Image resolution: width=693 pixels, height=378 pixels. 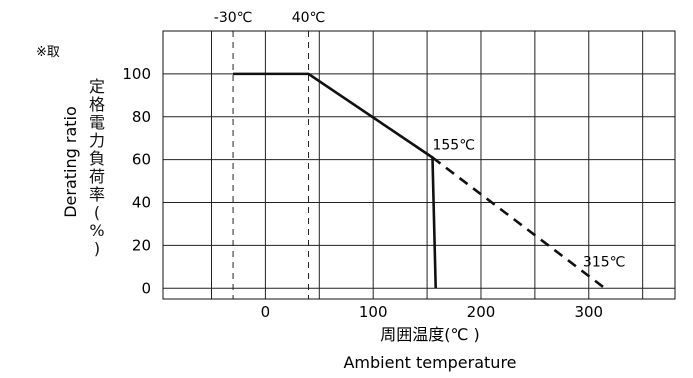 What do you see at coordinates (146, 288) in the screenshot?
I see `y-tick-label: 0` at bounding box center [146, 288].